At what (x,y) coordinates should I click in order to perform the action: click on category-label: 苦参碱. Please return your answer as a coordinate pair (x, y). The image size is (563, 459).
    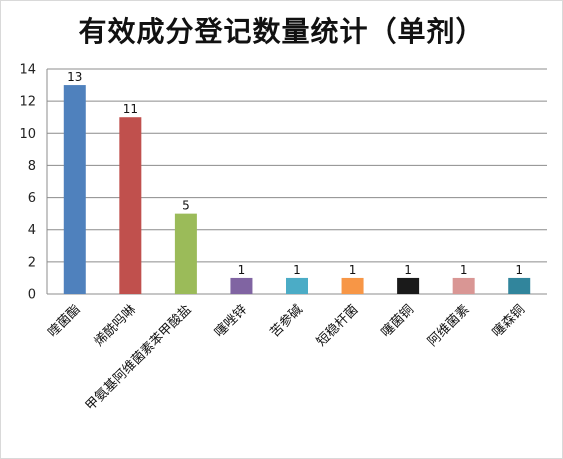
    Looking at the image, I should click on (286, 321).